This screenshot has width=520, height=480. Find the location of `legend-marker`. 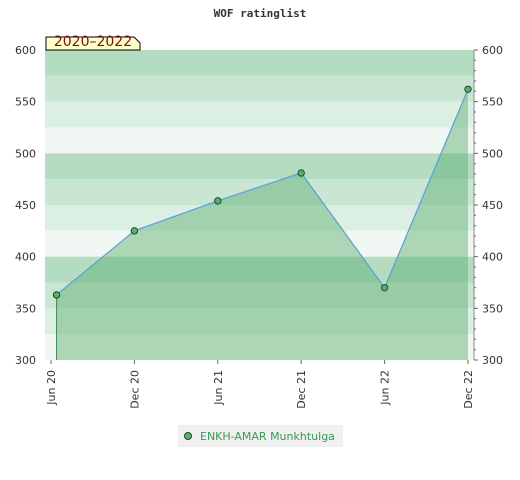

legend-marker is located at coordinates (188, 436).